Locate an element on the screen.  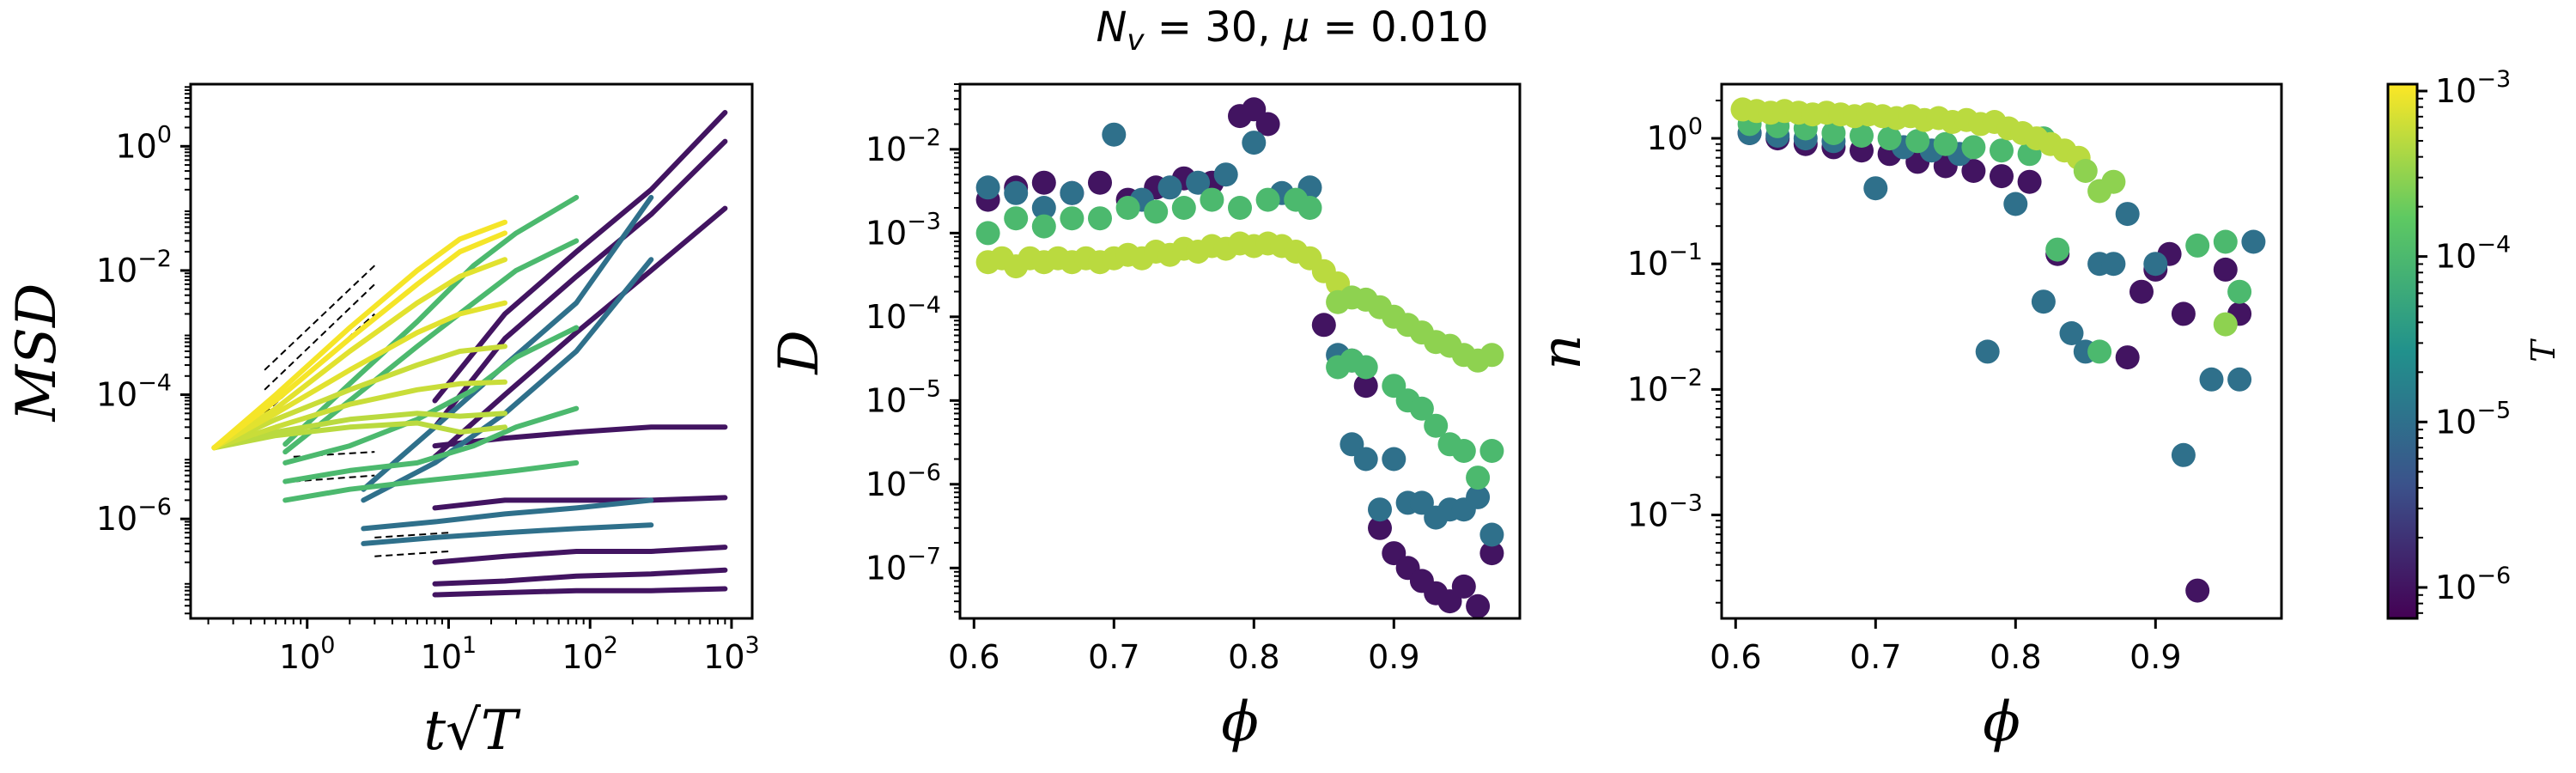
d-ytick-label: 10⁻³ is located at coordinates (903, 230).